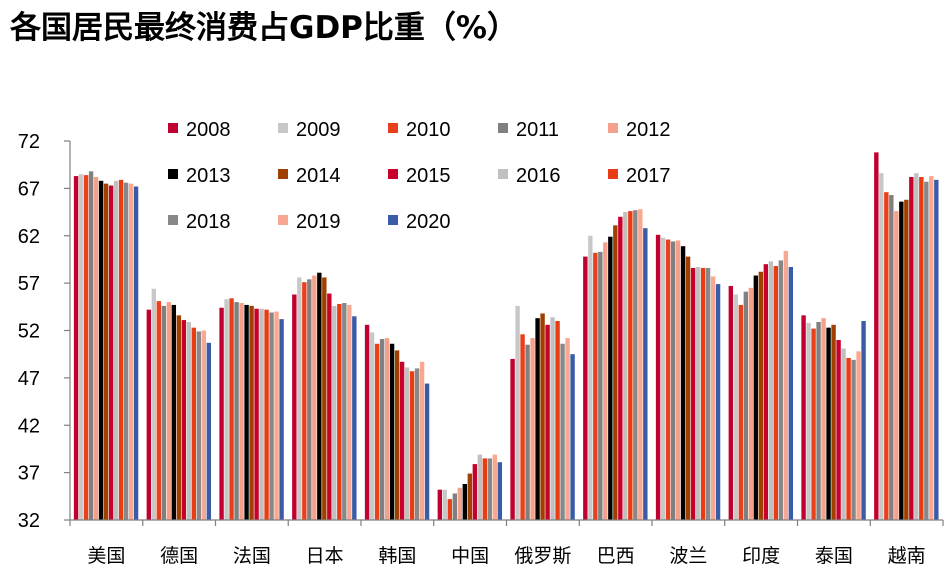 Image resolution: width=950 pixels, height=580 pixels. Describe the element at coordinates (29, 379) in the screenshot. I see `y-tick-label: 47` at that location.